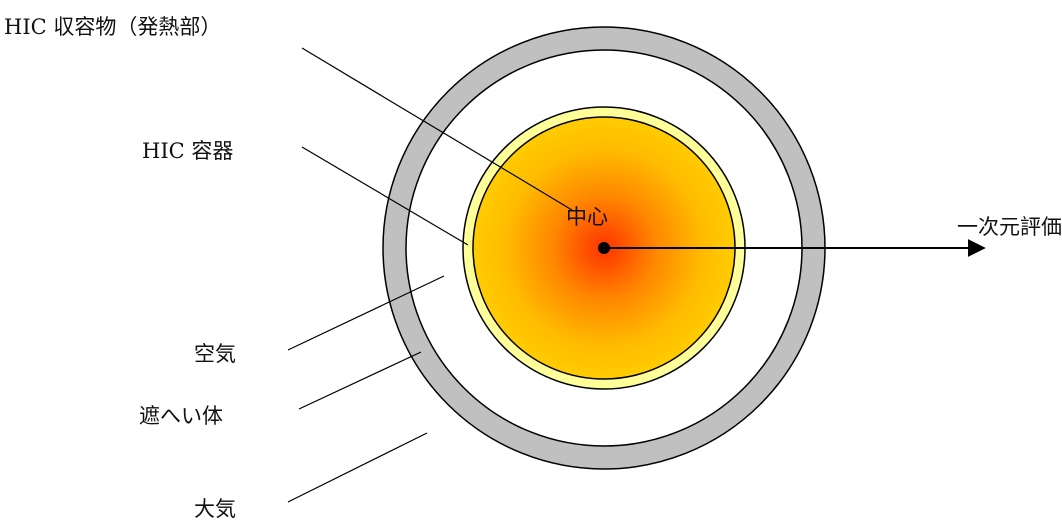 Image resolution: width=1062 pixels, height=526 pixels. What do you see at coordinates (385, 196) in the screenshot?
I see `container-leader-line` at bounding box center [385, 196].